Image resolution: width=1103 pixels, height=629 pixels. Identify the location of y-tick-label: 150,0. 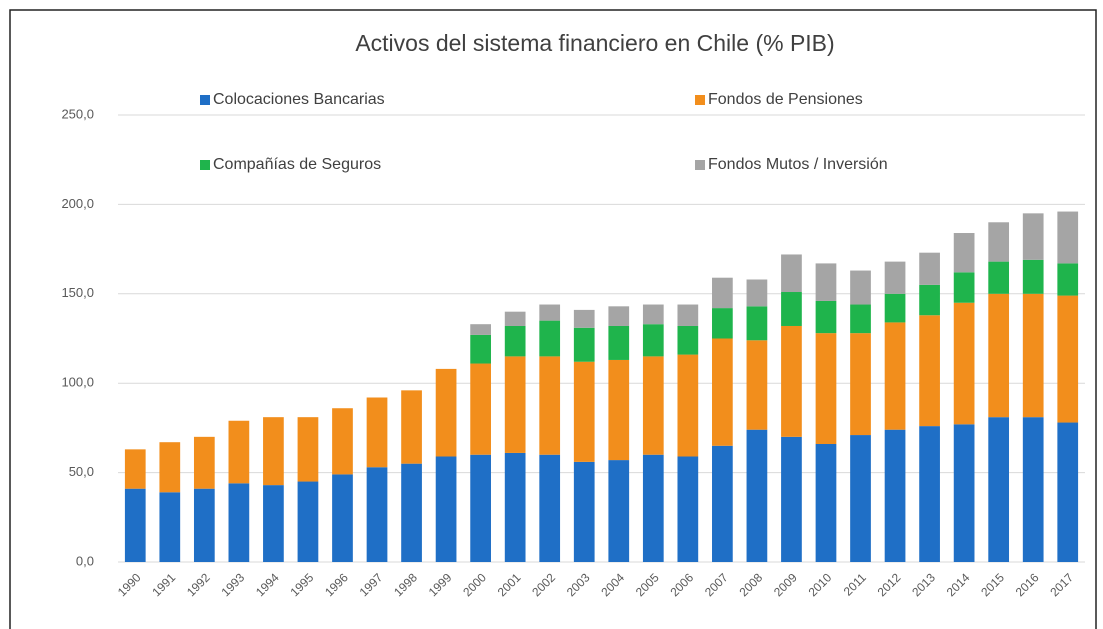
(77, 292).